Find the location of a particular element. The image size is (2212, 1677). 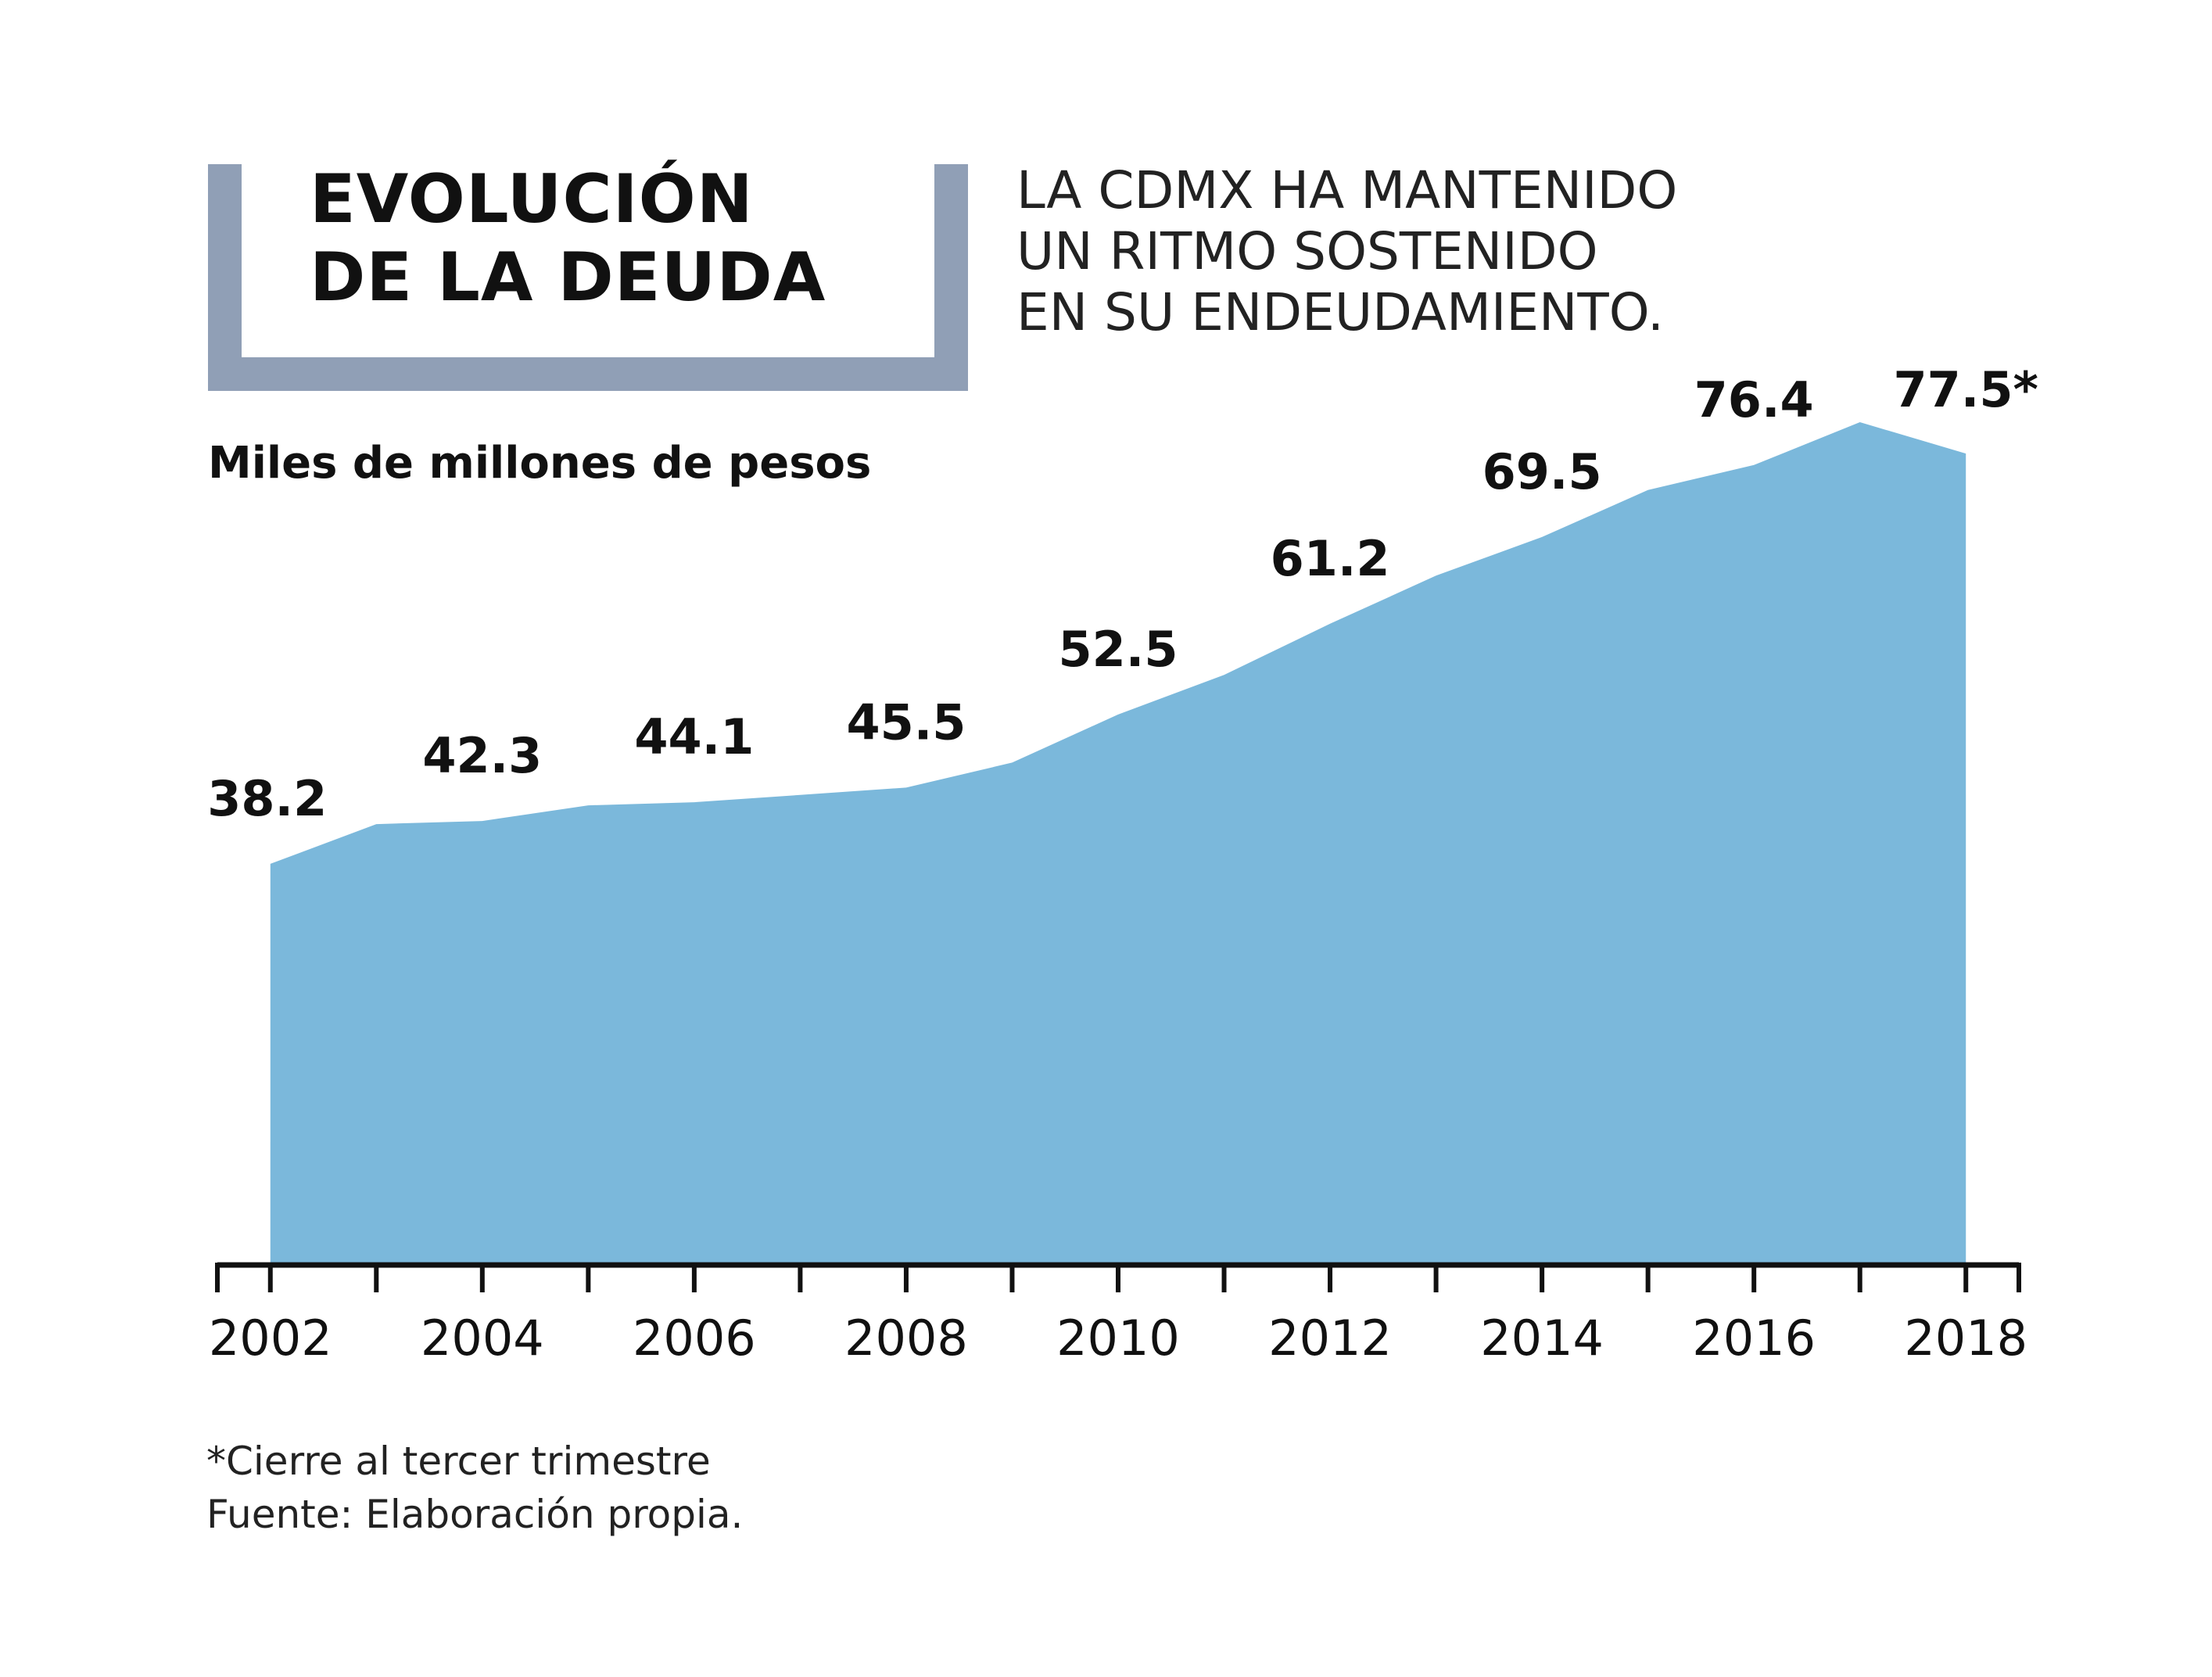

title-frame is located at coordinates (588, 277).